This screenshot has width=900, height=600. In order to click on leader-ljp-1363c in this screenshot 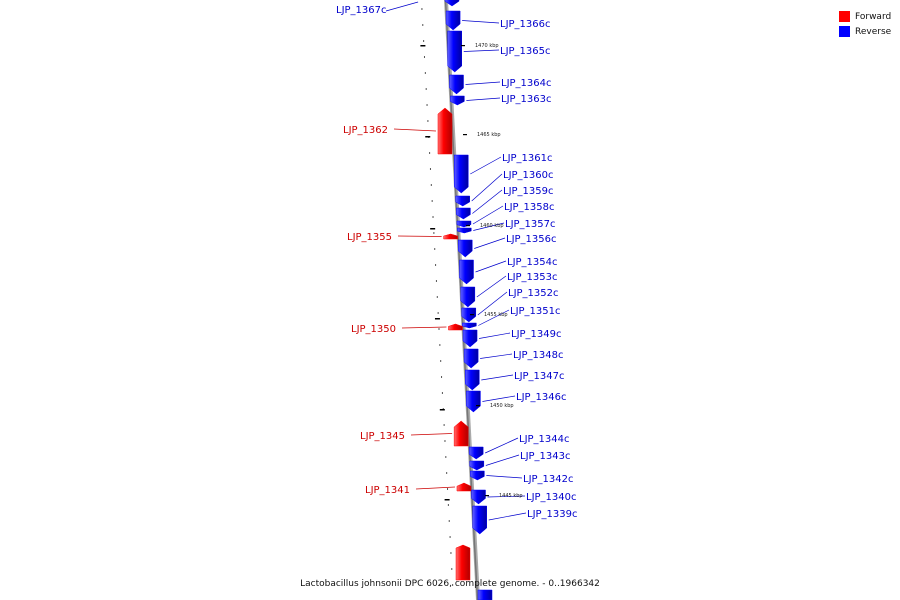, I will do `click(483, 99)`.